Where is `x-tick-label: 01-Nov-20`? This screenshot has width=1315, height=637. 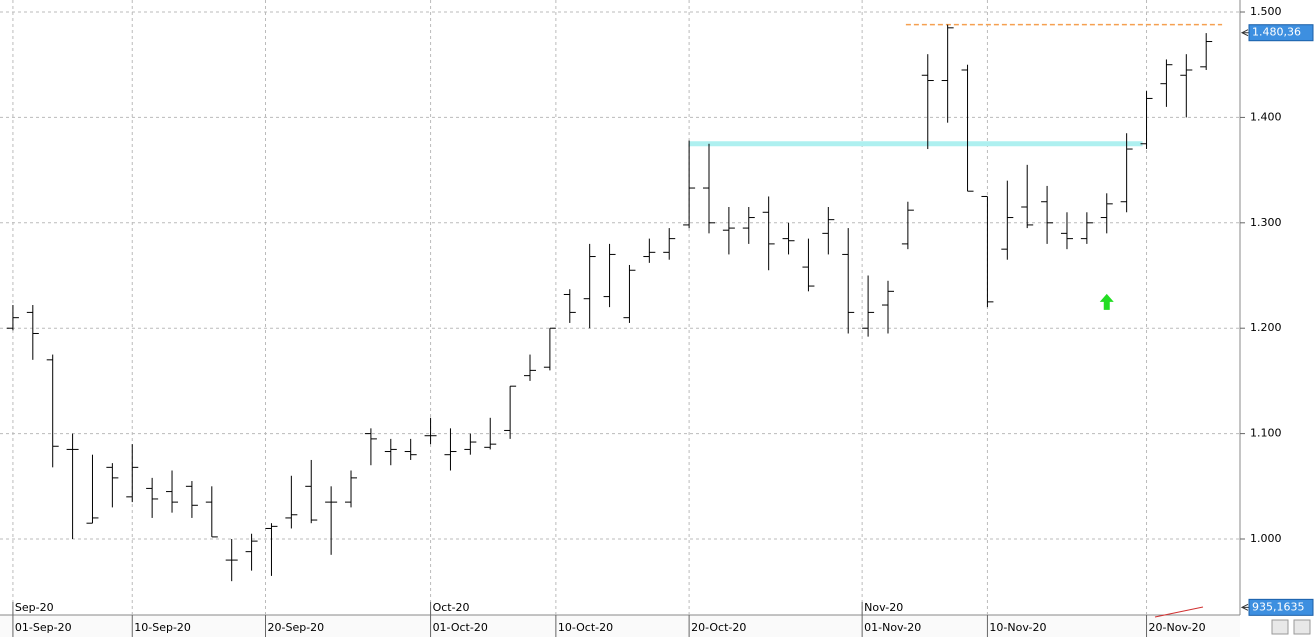
x-tick-label: 01-Nov-20 is located at coordinates (892, 627).